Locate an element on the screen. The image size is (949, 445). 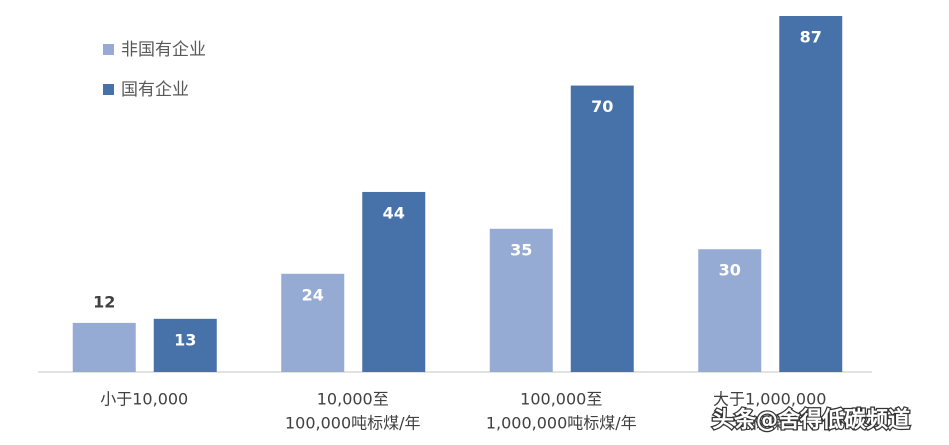
value-label: 70 is located at coordinates (602, 106).